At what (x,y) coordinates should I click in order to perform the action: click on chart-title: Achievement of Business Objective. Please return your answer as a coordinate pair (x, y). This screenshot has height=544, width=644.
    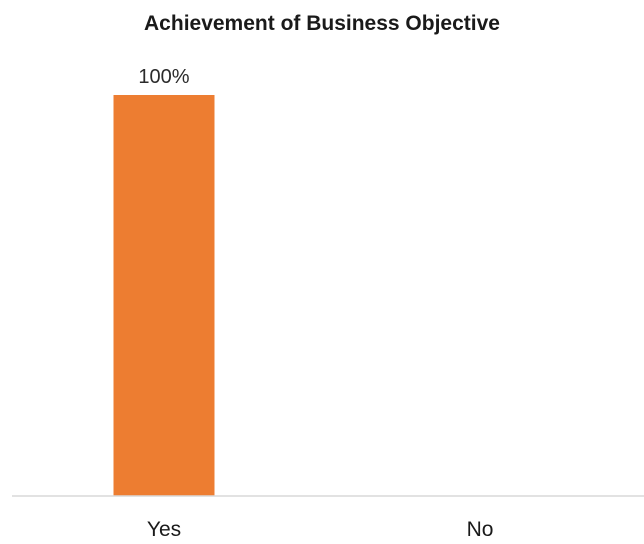
    Looking at the image, I should click on (322, 23).